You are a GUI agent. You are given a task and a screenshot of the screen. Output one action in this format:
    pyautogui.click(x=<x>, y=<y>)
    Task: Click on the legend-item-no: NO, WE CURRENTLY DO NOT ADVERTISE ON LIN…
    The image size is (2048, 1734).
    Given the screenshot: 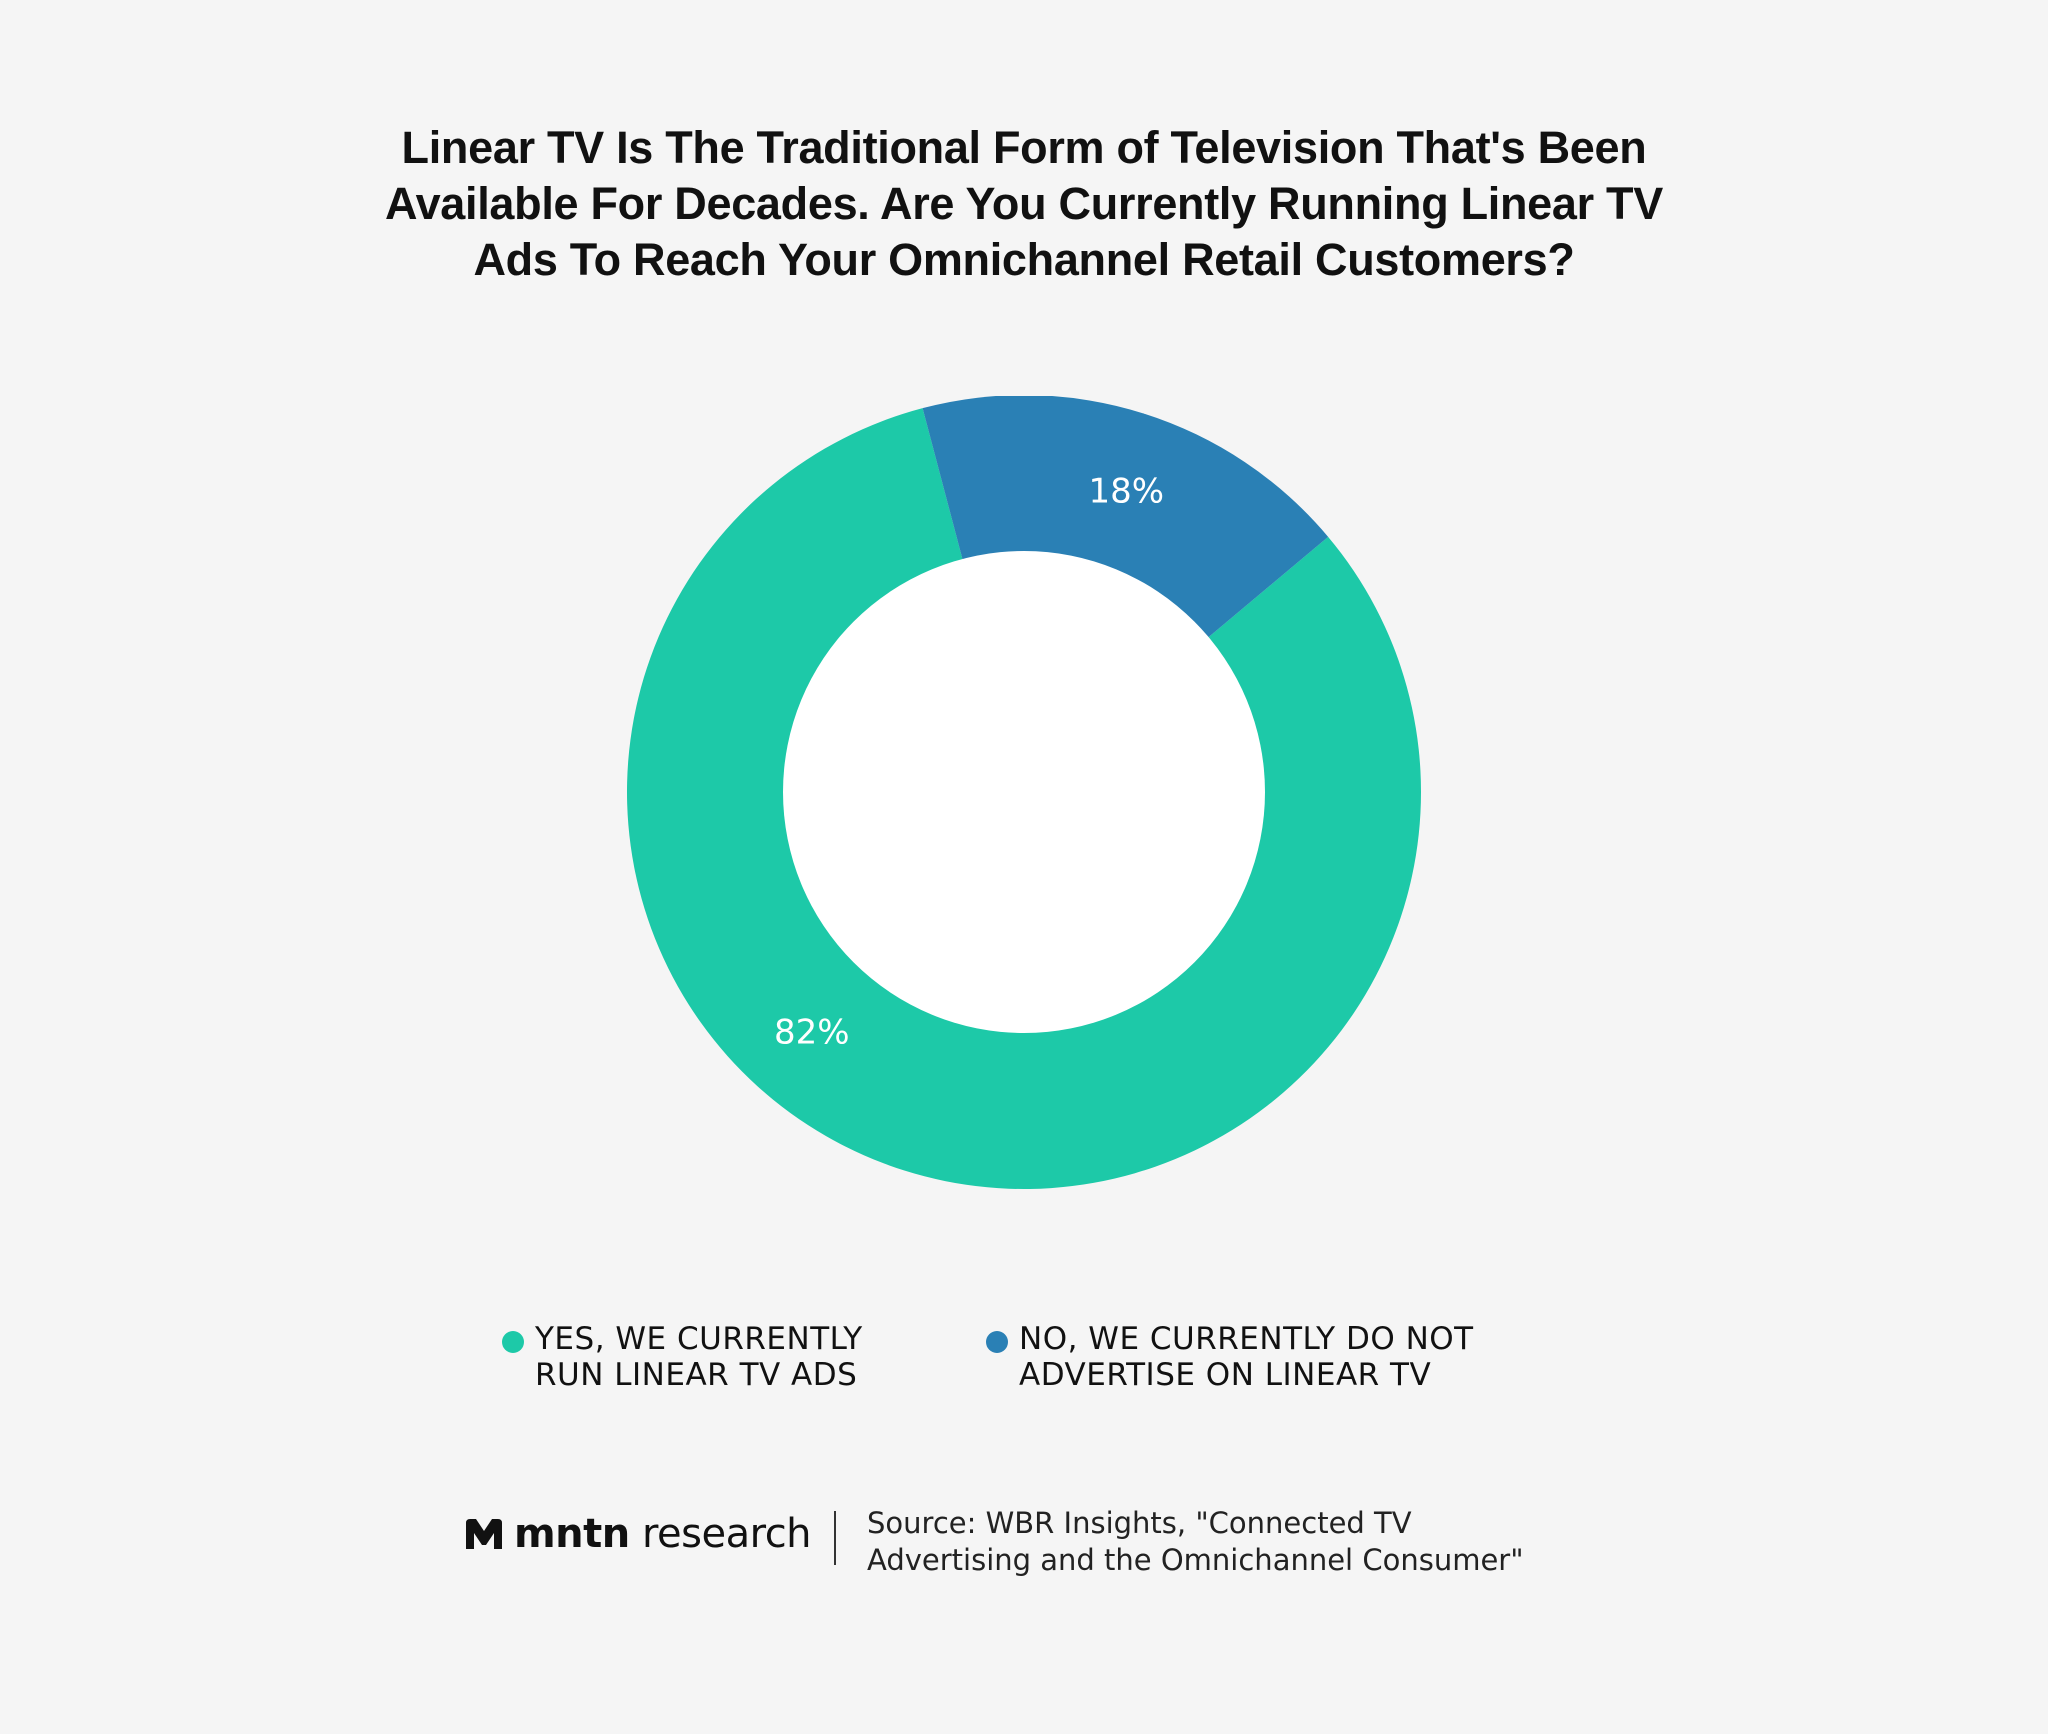 What is the action you would take?
    pyautogui.click(x=1230, y=1357)
    